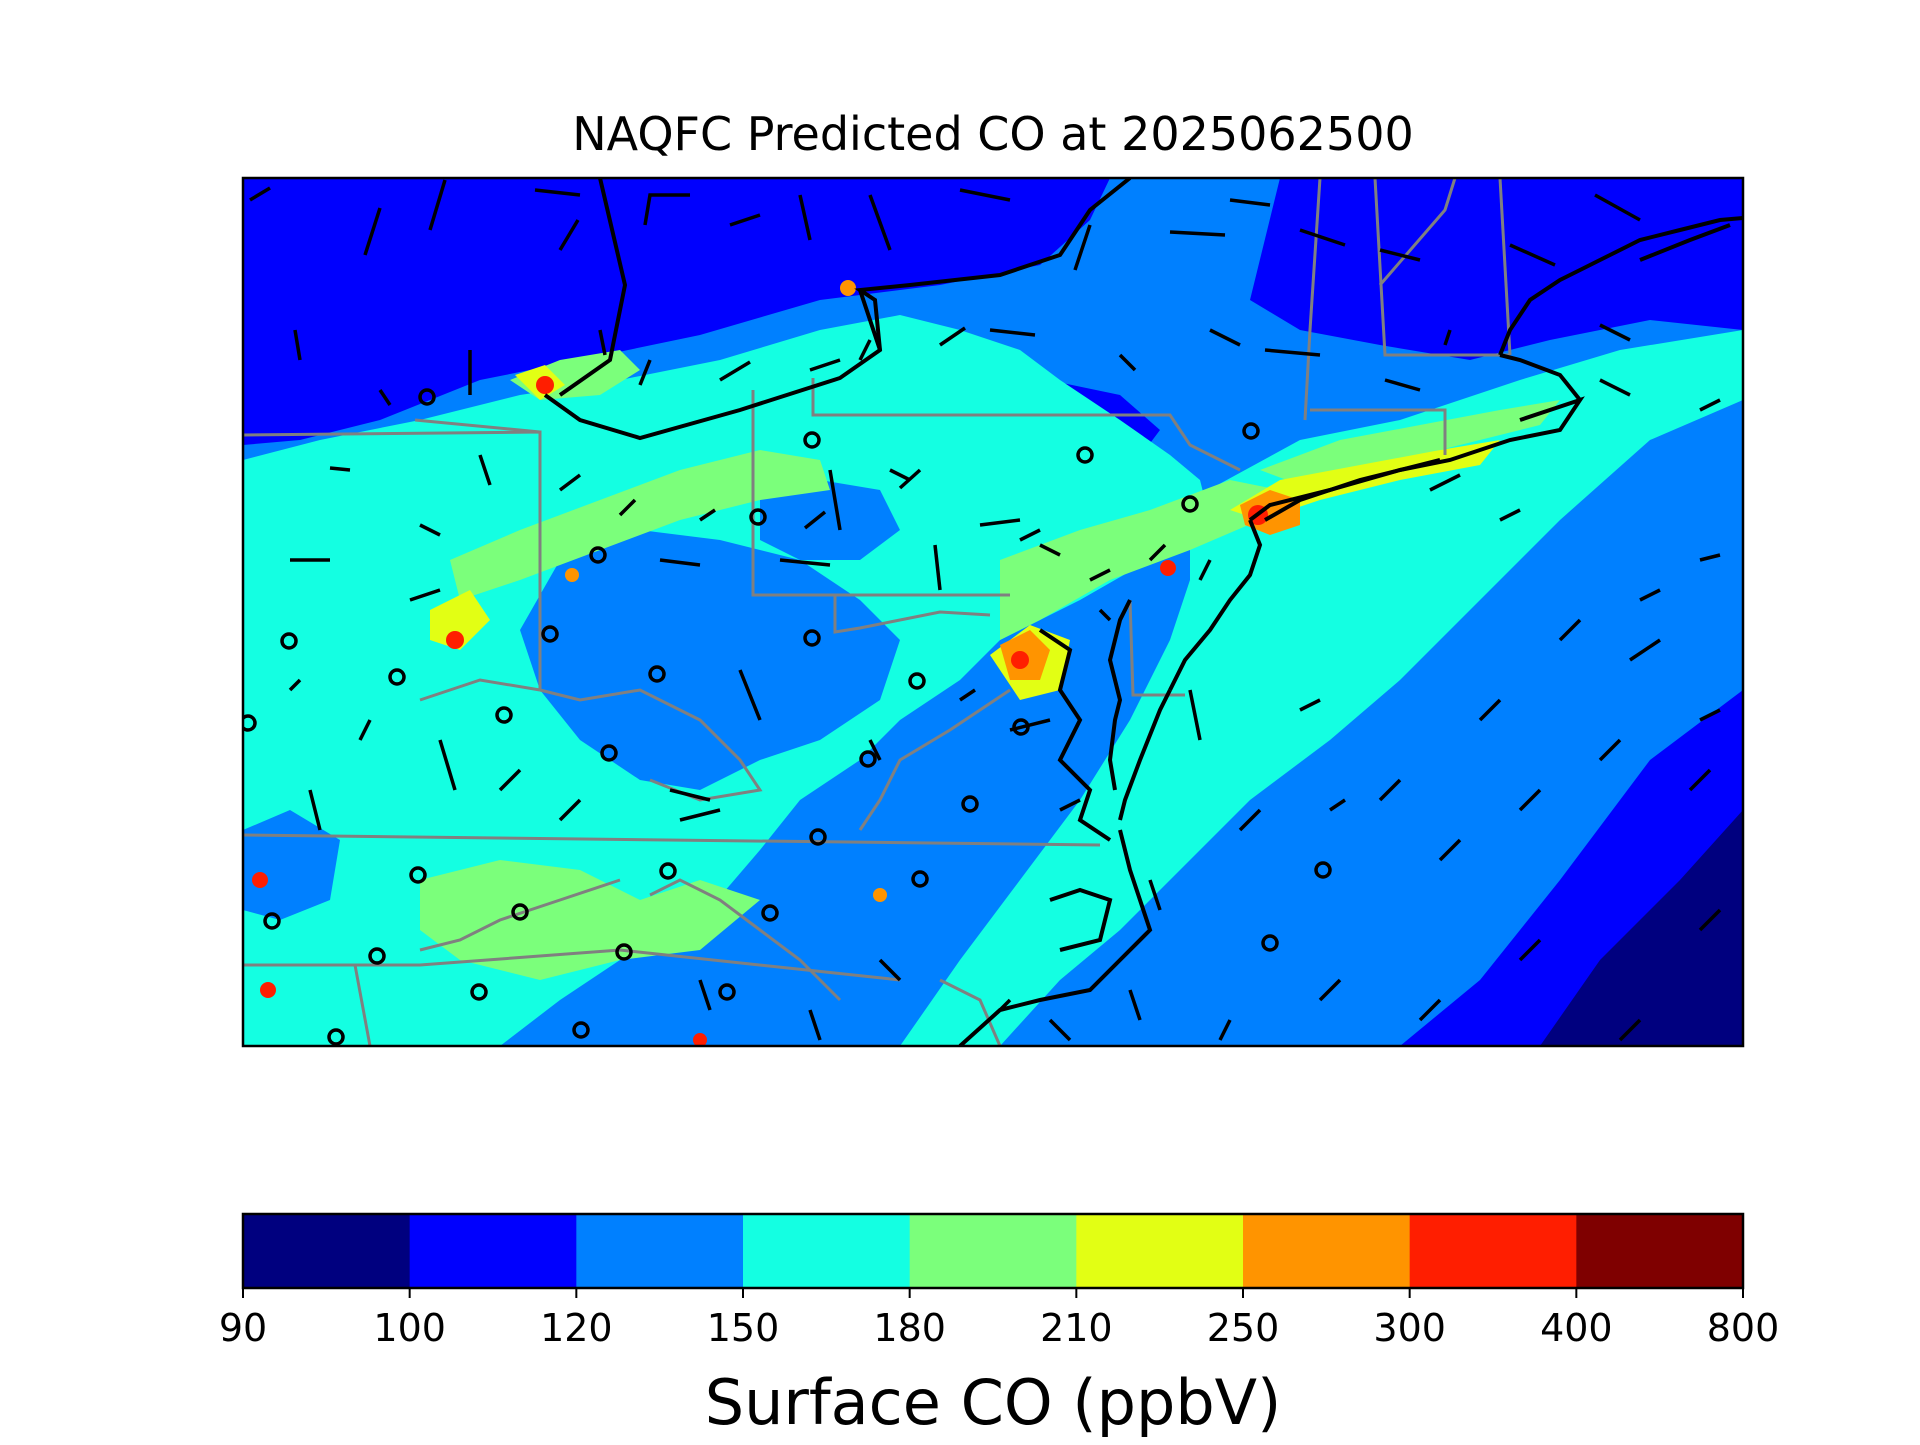 This screenshot has height=1445, width=1920. What do you see at coordinates (545, 385) in the screenshot?
I see `co-hotspot-lake-erie` at bounding box center [545, 385].